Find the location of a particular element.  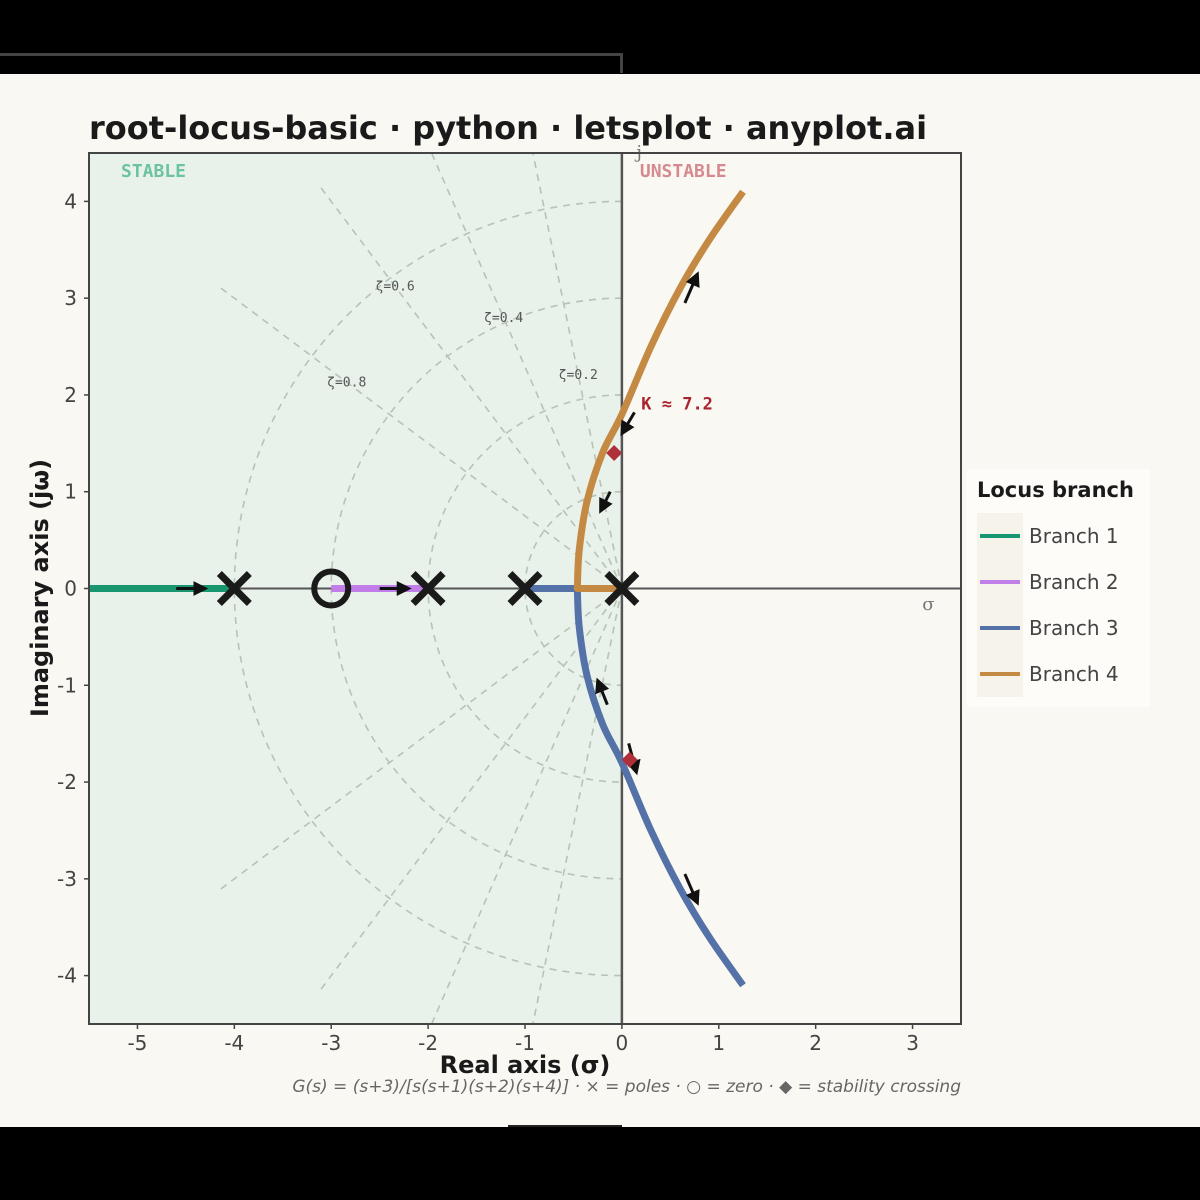

zero-marker is located at coordinates (331, 588).